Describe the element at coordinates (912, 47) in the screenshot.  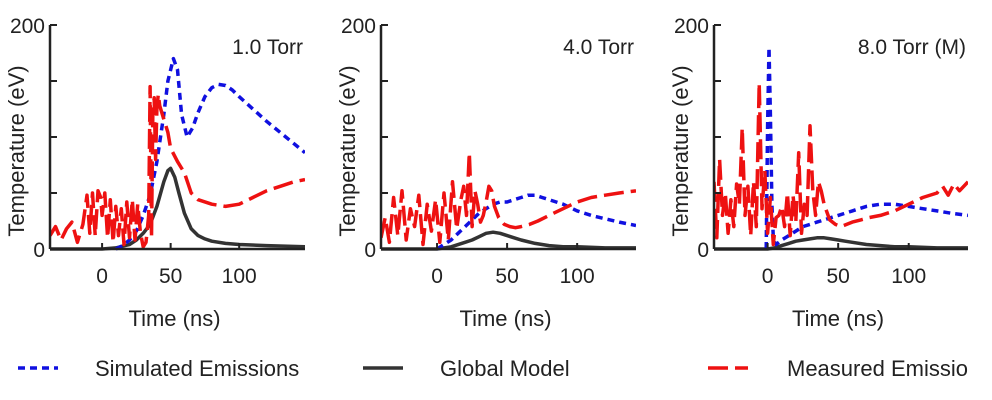
I see `panel-title: 8.0 Torr (M)` at that location.